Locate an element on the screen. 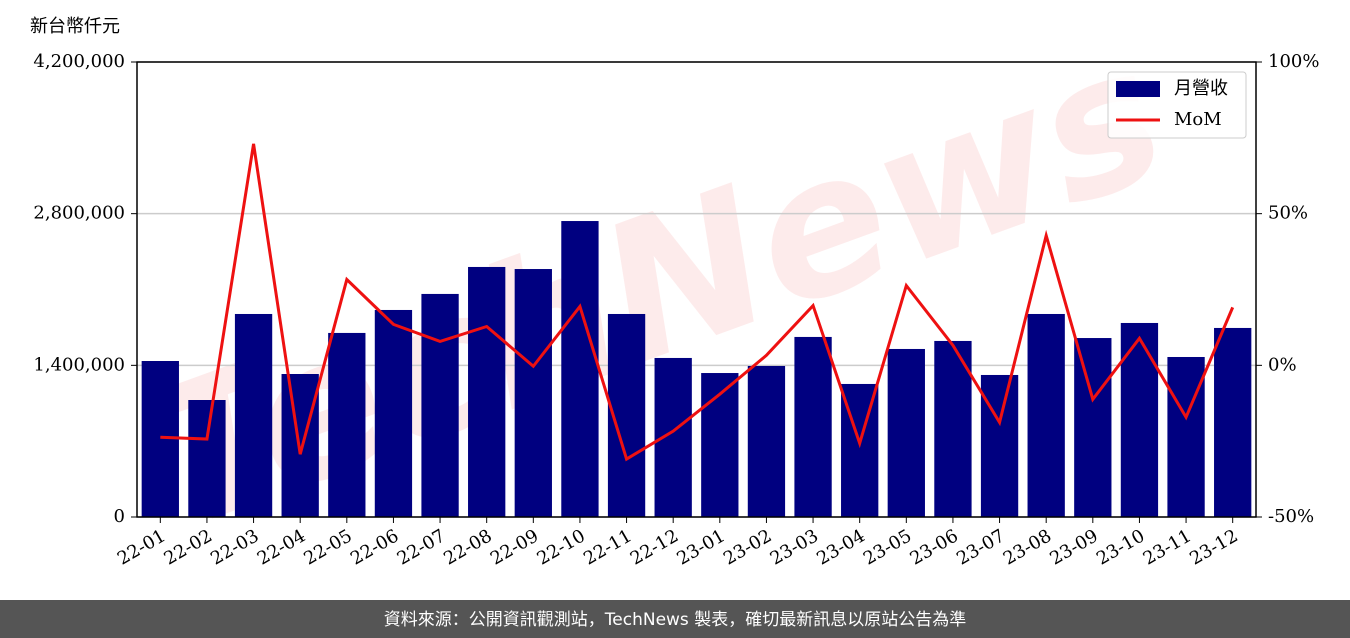 The width and height of the screenshot is (1350, 638). x-tick-label: 22-11 is located at coordinates (607, 547).